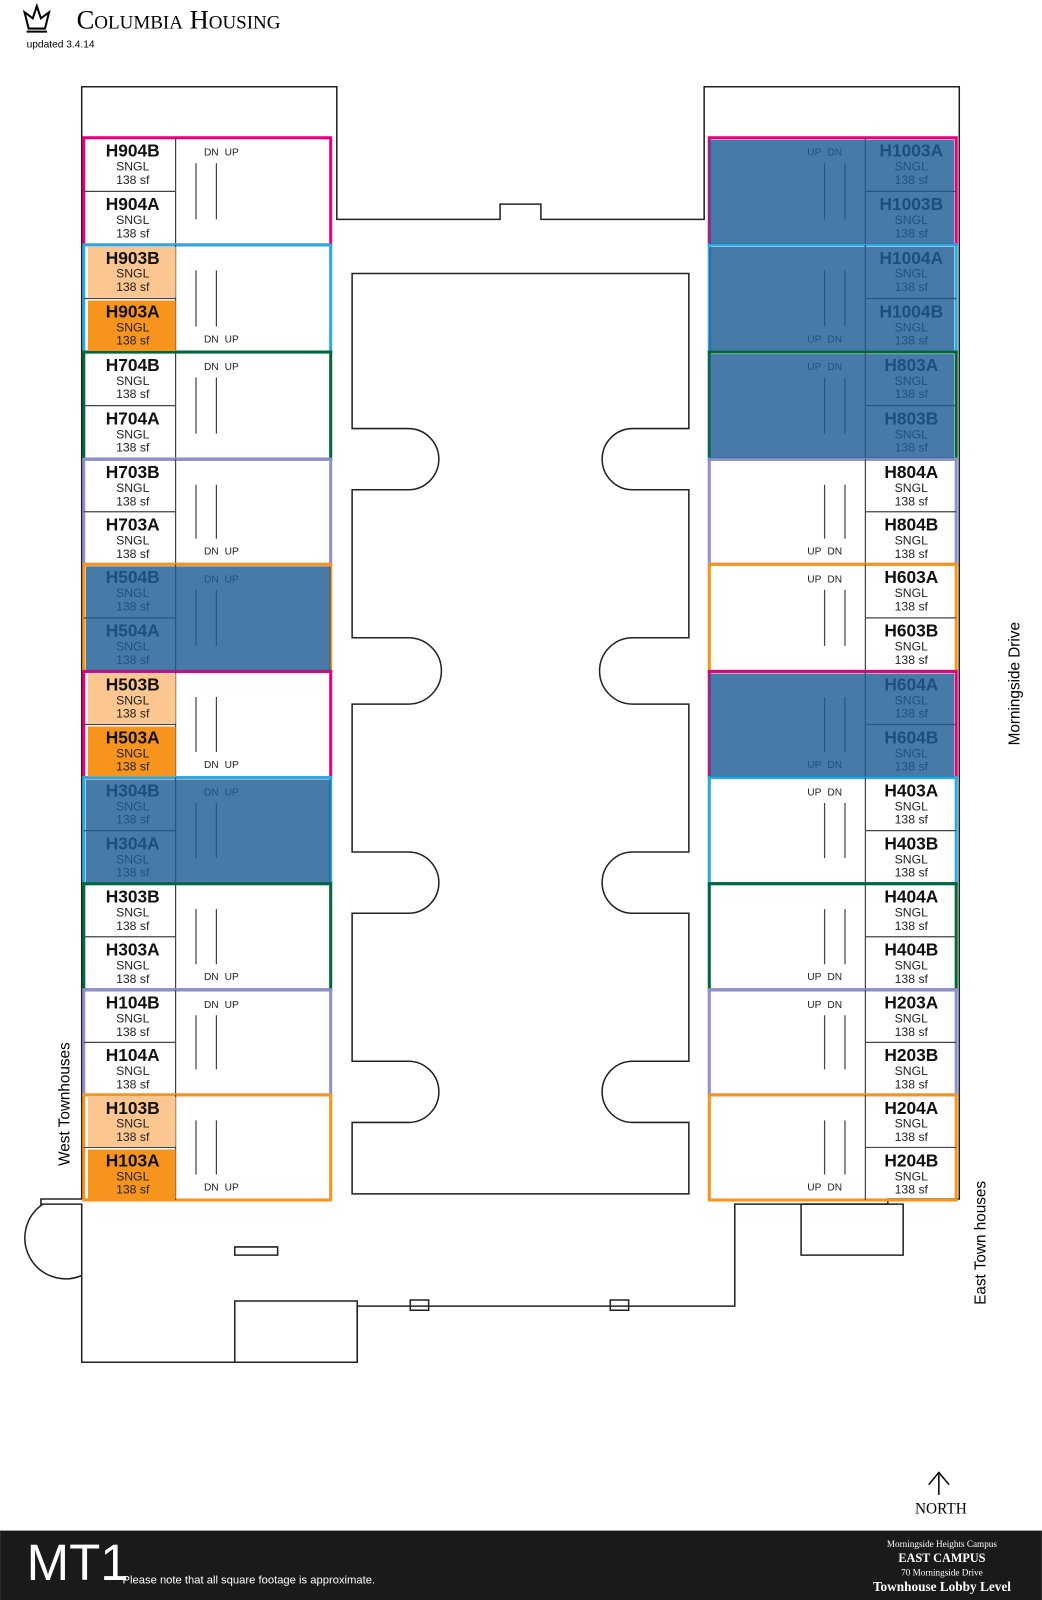 The height and width of the screenshot is (1600, 1042). Describe the element at coordinates (942, 1586) in the screenshot. I see `footer-level: Townhouse Lobby Level` at that location.